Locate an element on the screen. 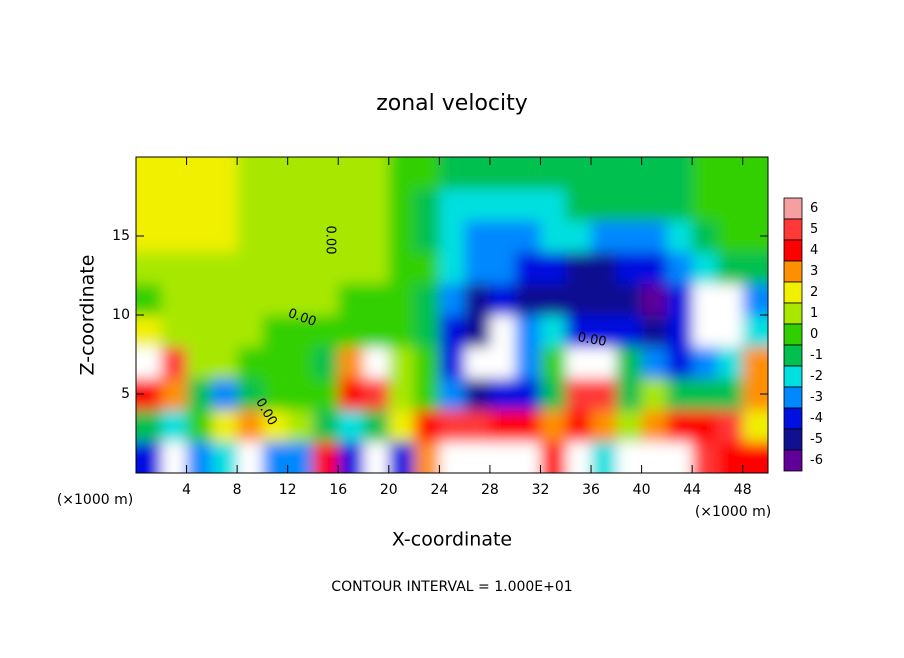 This screenshot has height=658, width=904. colorbar-label: 1 is located at coordinates (814, 313).